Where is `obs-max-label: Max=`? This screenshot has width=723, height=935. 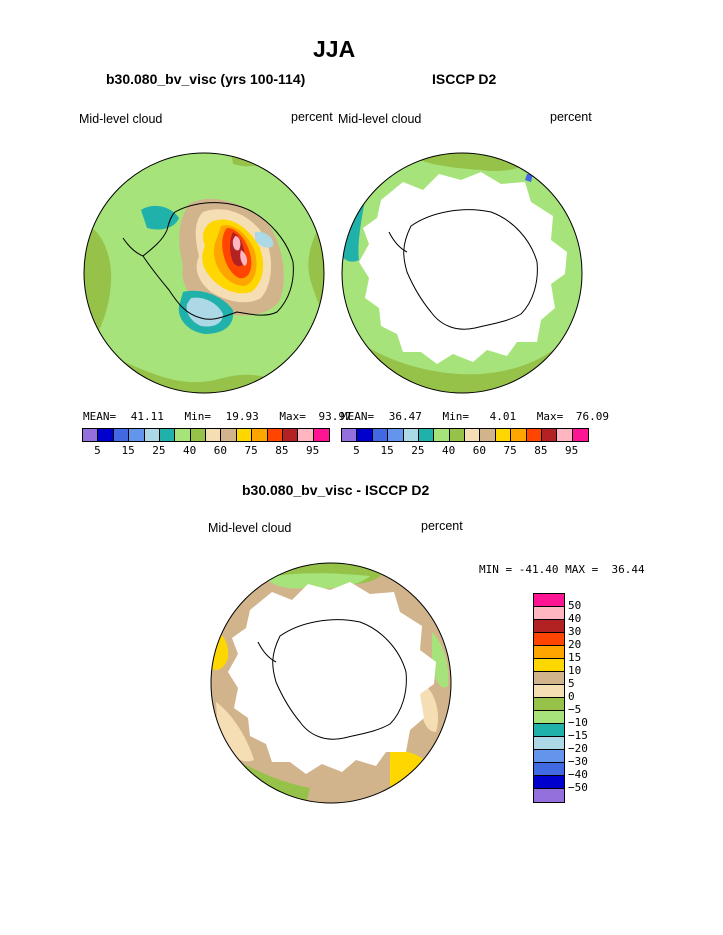 obs-max-label: Max= is located at coordinates (550, 416).